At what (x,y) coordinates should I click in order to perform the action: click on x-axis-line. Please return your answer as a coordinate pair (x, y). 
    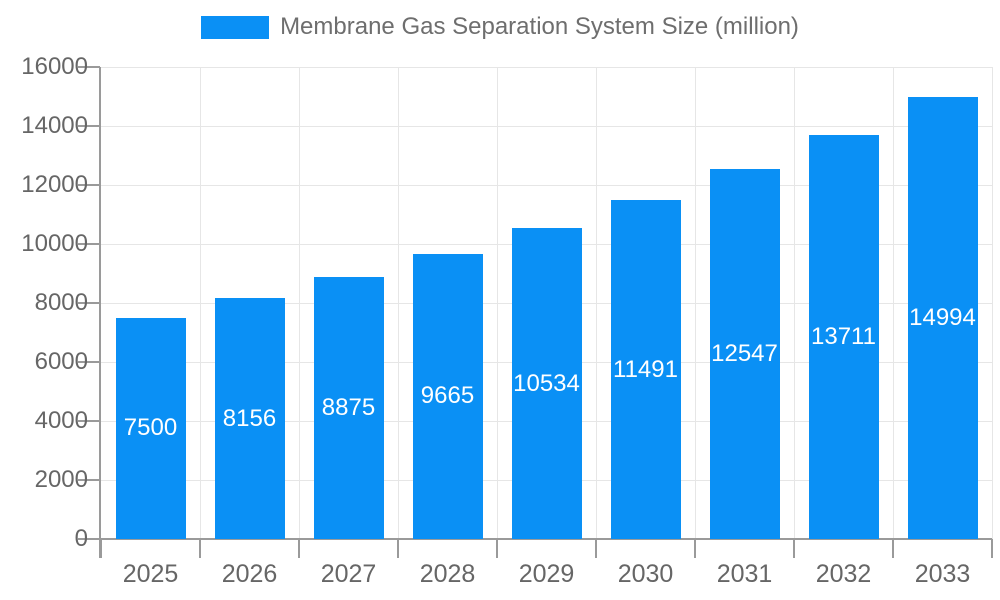
    Looking at the image, I should click on (545, 539).